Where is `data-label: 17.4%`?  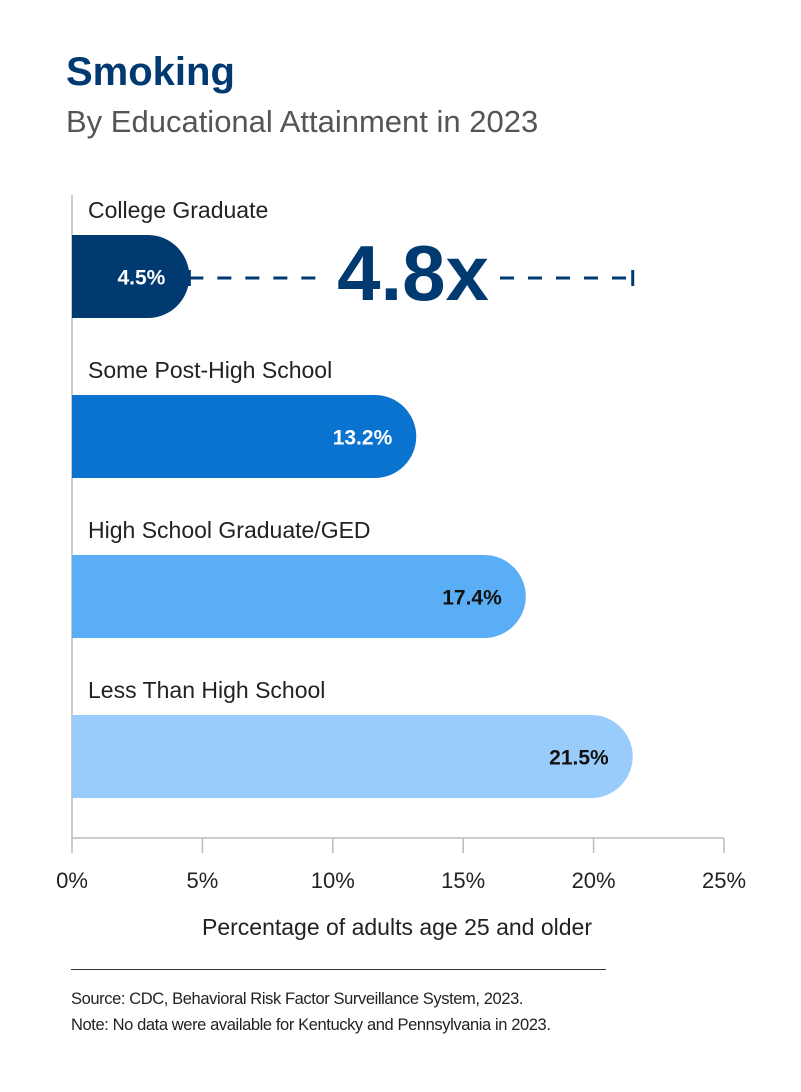
data-label: 17.4% is located at coordinates (472, 598).